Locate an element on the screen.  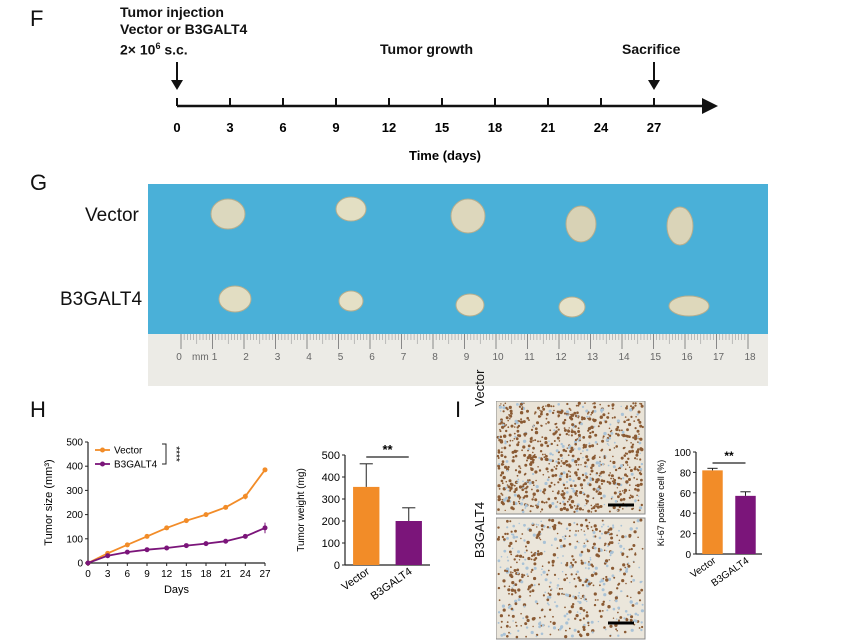
size-y-tick-label: 200 is located at coordinates (74, 515).